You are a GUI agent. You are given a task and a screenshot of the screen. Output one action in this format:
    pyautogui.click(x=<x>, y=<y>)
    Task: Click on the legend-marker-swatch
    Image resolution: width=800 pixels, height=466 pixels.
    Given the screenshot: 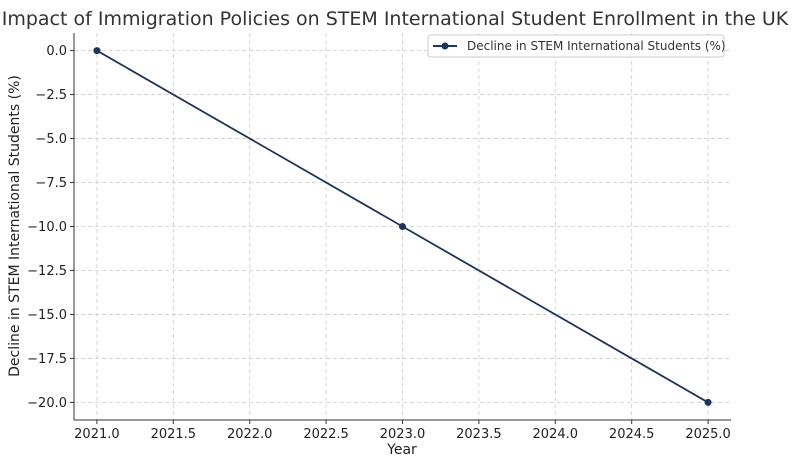 What is the action you would take?
    pyautogui.click(x=445, y=46)
    